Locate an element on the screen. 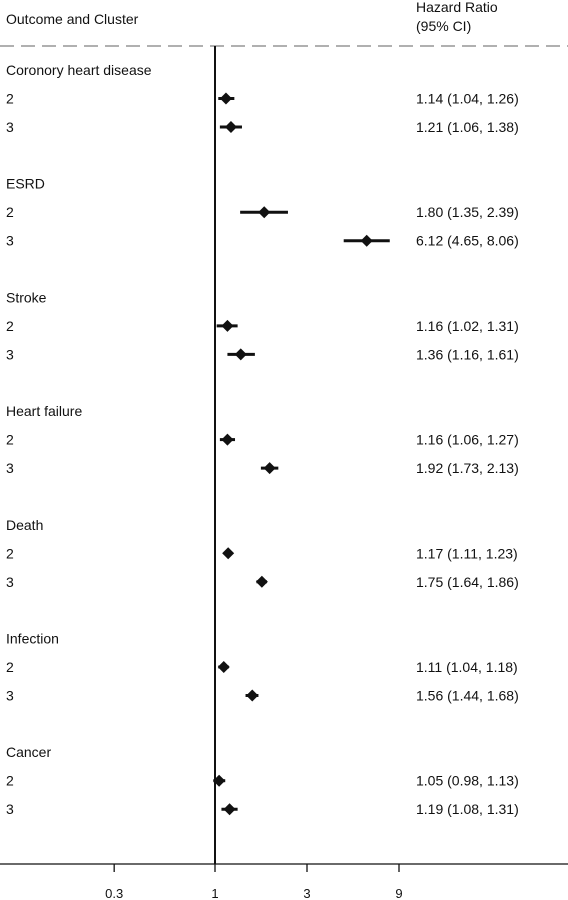 This screenshot has height=900, width=568. hr-ci-value: 1.75 (1.64, 1.86) is located at coordinates (467, 582).